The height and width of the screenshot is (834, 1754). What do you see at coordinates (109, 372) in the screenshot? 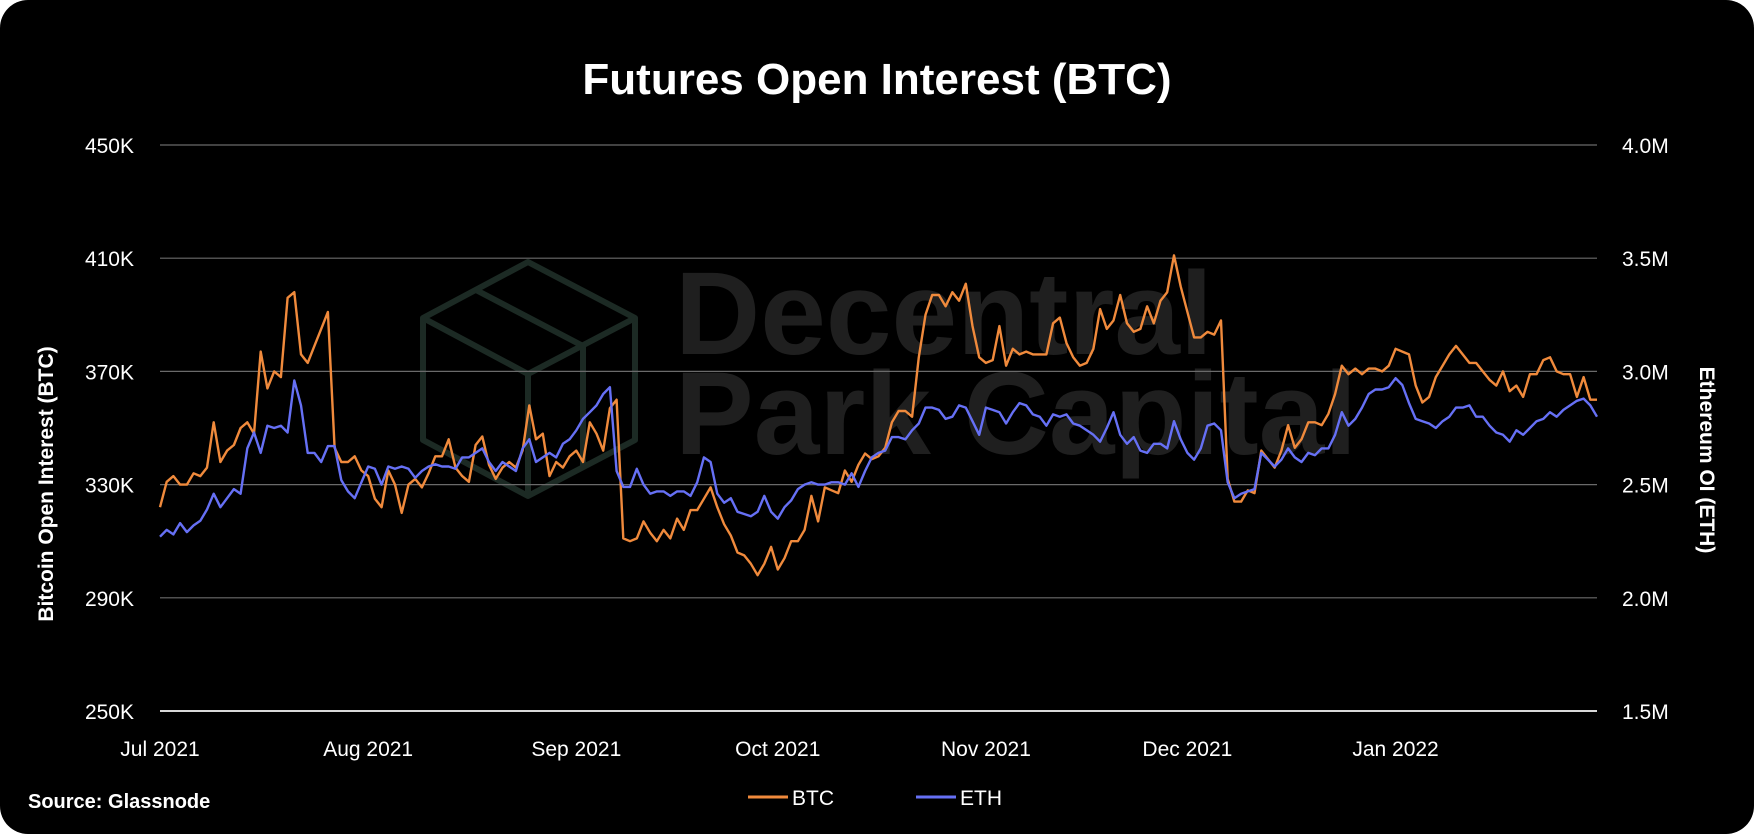
I see `left-tick-label: 370K` at bounding box center [109, 372].